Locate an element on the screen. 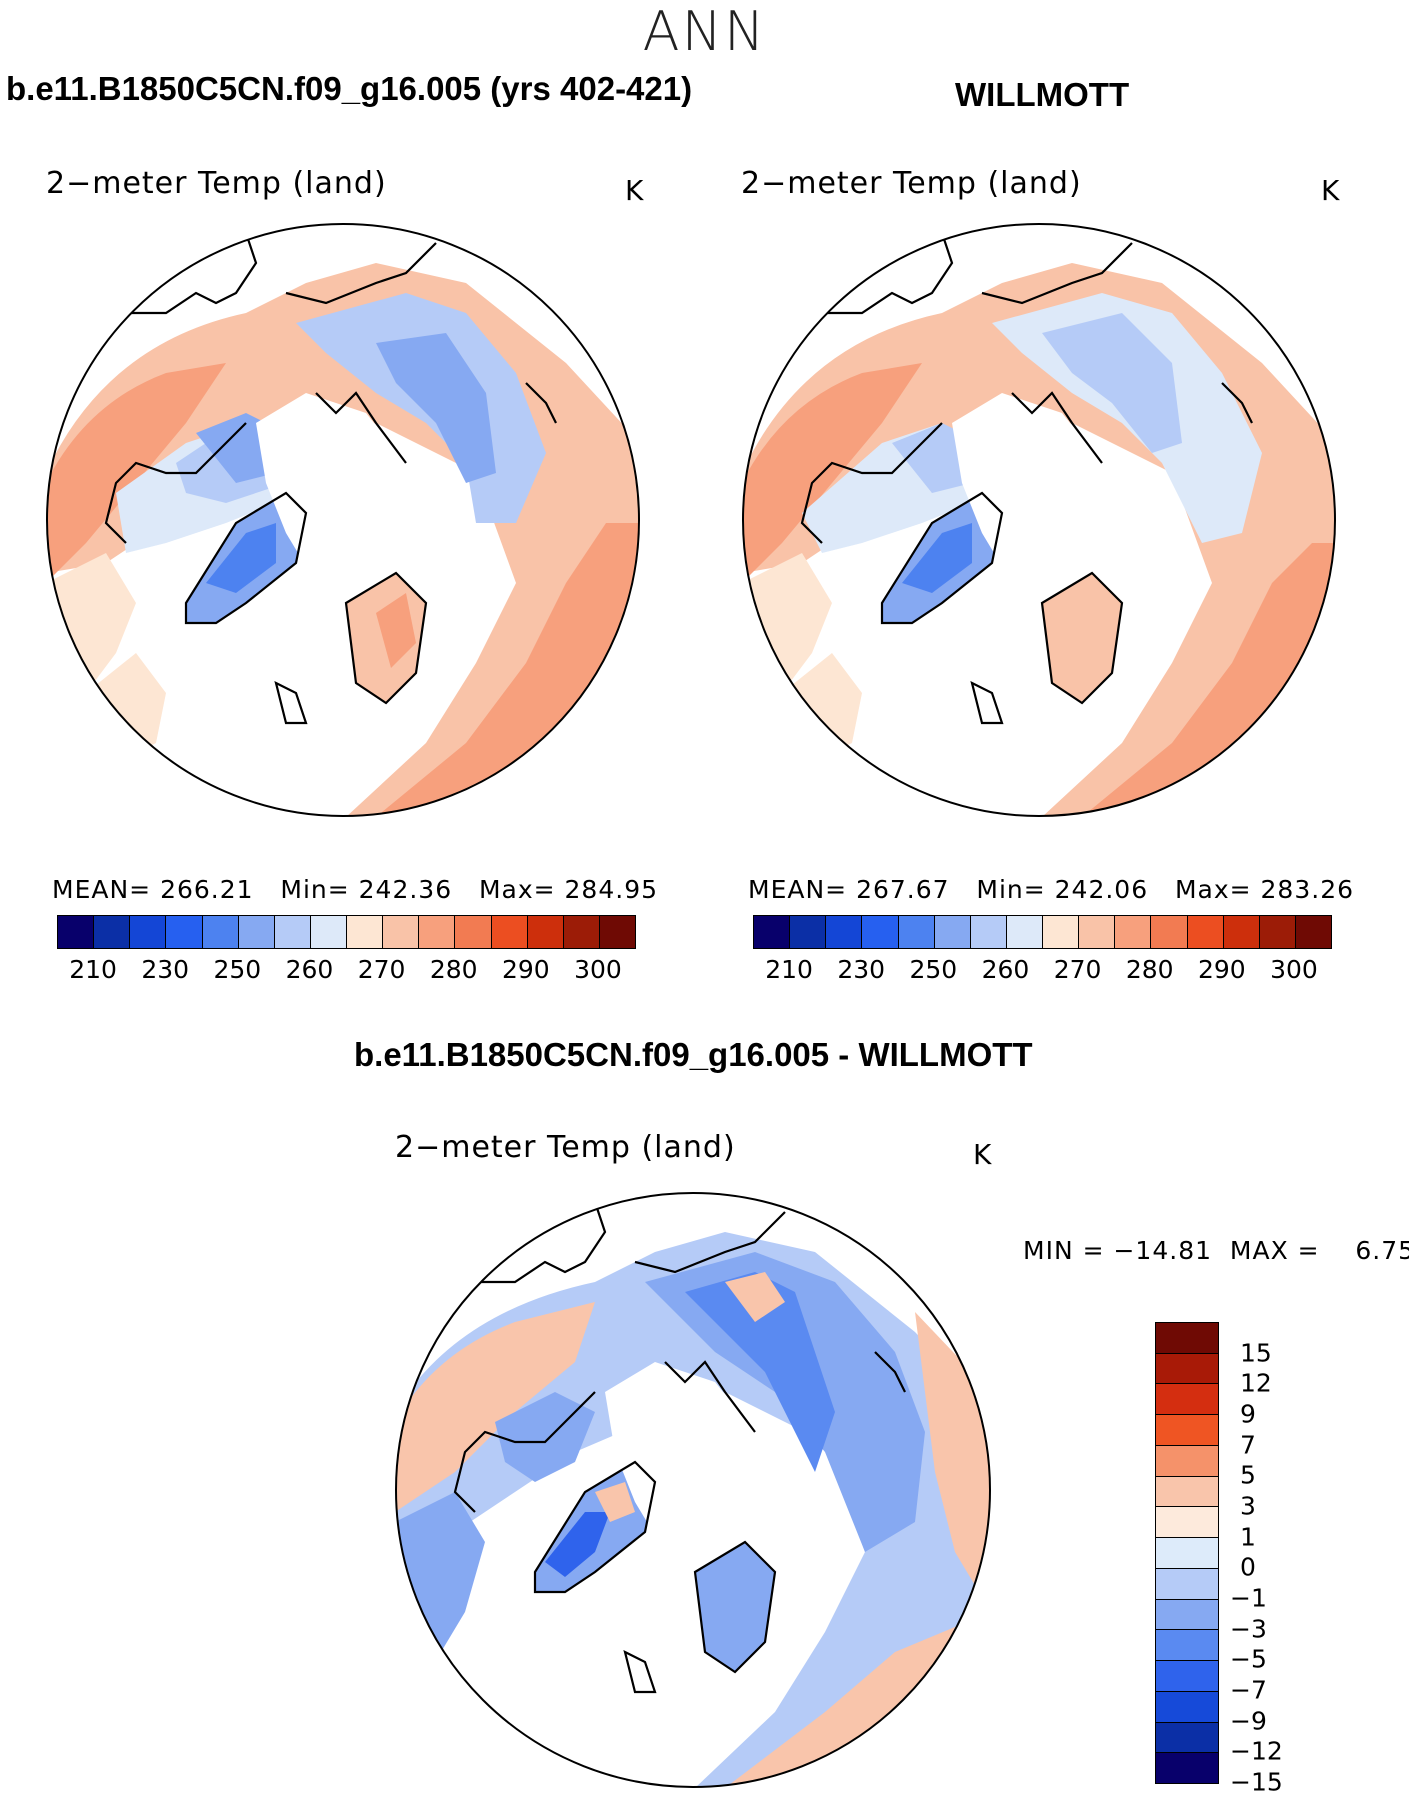 Image resolution: width=1409 pixels, height=1800 pixels. model-colorbar-ticks: 210 230 250 260 270 280 290 300 is located at coordinates (345, 970).